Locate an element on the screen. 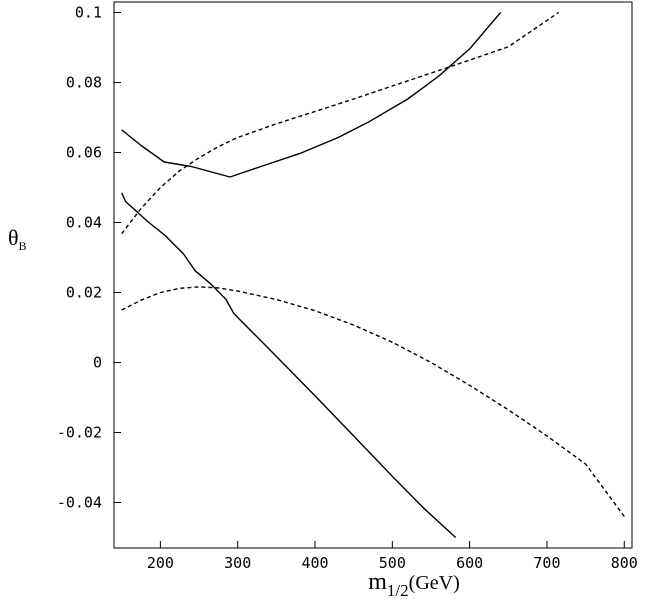 The width and height of the screenshot is (654, 610). x-tick-label: 700 is located at coordinates (546, 563).